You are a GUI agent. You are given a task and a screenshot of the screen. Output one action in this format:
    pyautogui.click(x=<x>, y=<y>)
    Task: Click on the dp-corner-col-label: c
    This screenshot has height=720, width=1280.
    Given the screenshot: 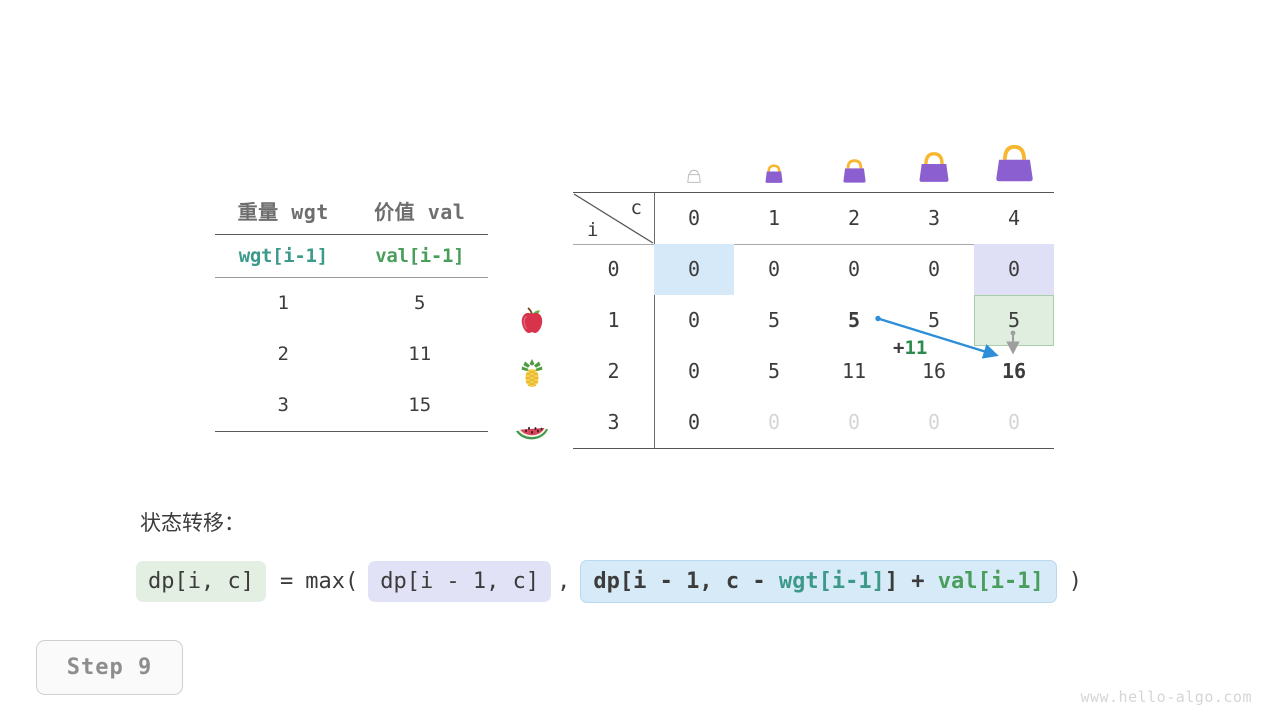 What is the action you would take?
    pyautogui.click(x=636, y=208)
    